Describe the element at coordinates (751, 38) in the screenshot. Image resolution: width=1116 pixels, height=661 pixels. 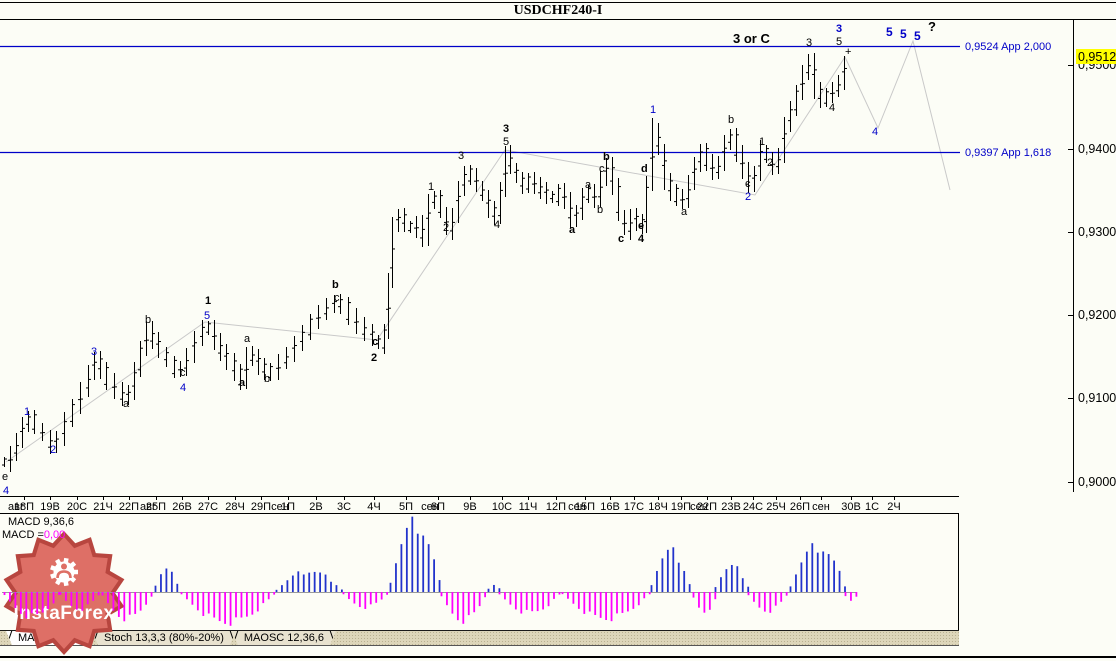
I see `wave-label: 3 or C` at that location.